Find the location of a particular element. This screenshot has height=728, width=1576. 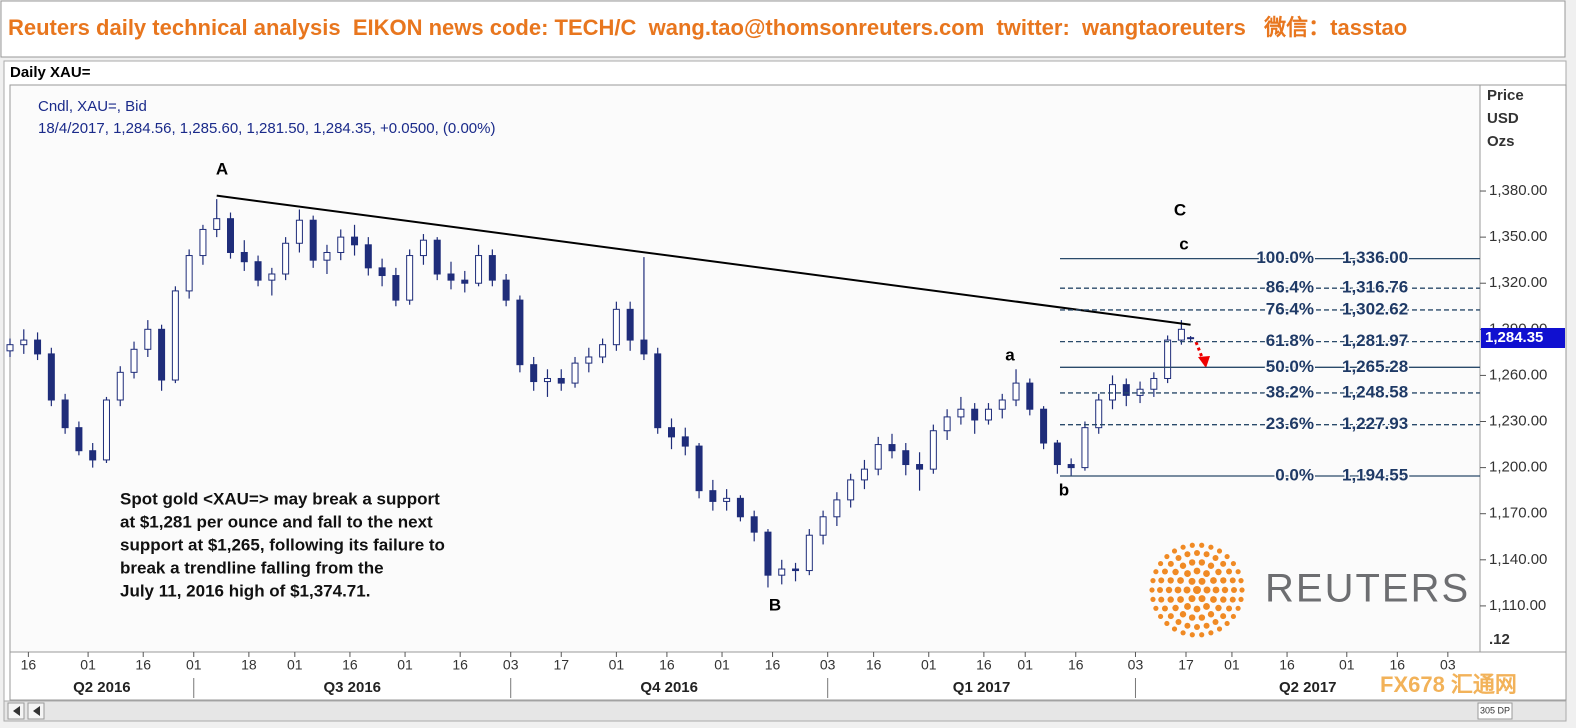

fib-value: 1,265.28 is located at coordinates (1375, 366).